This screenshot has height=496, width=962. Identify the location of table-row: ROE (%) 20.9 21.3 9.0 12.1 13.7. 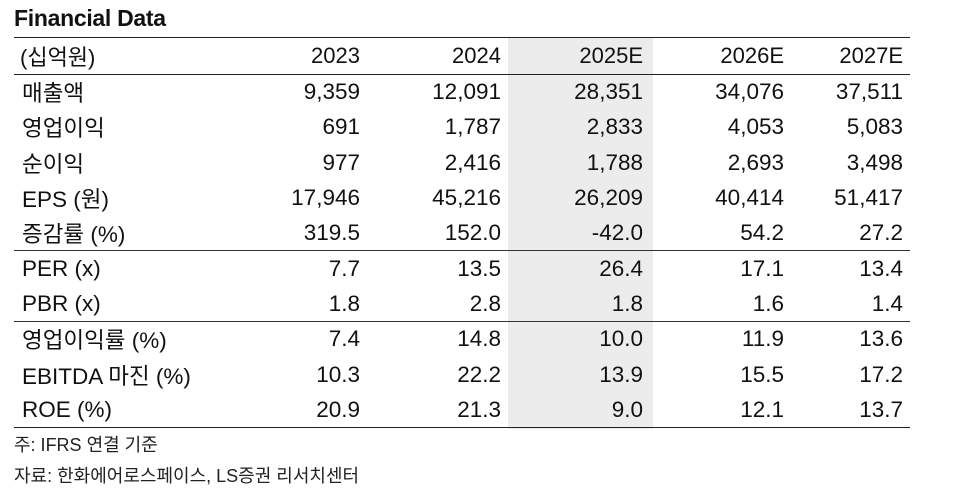
(462, 410).